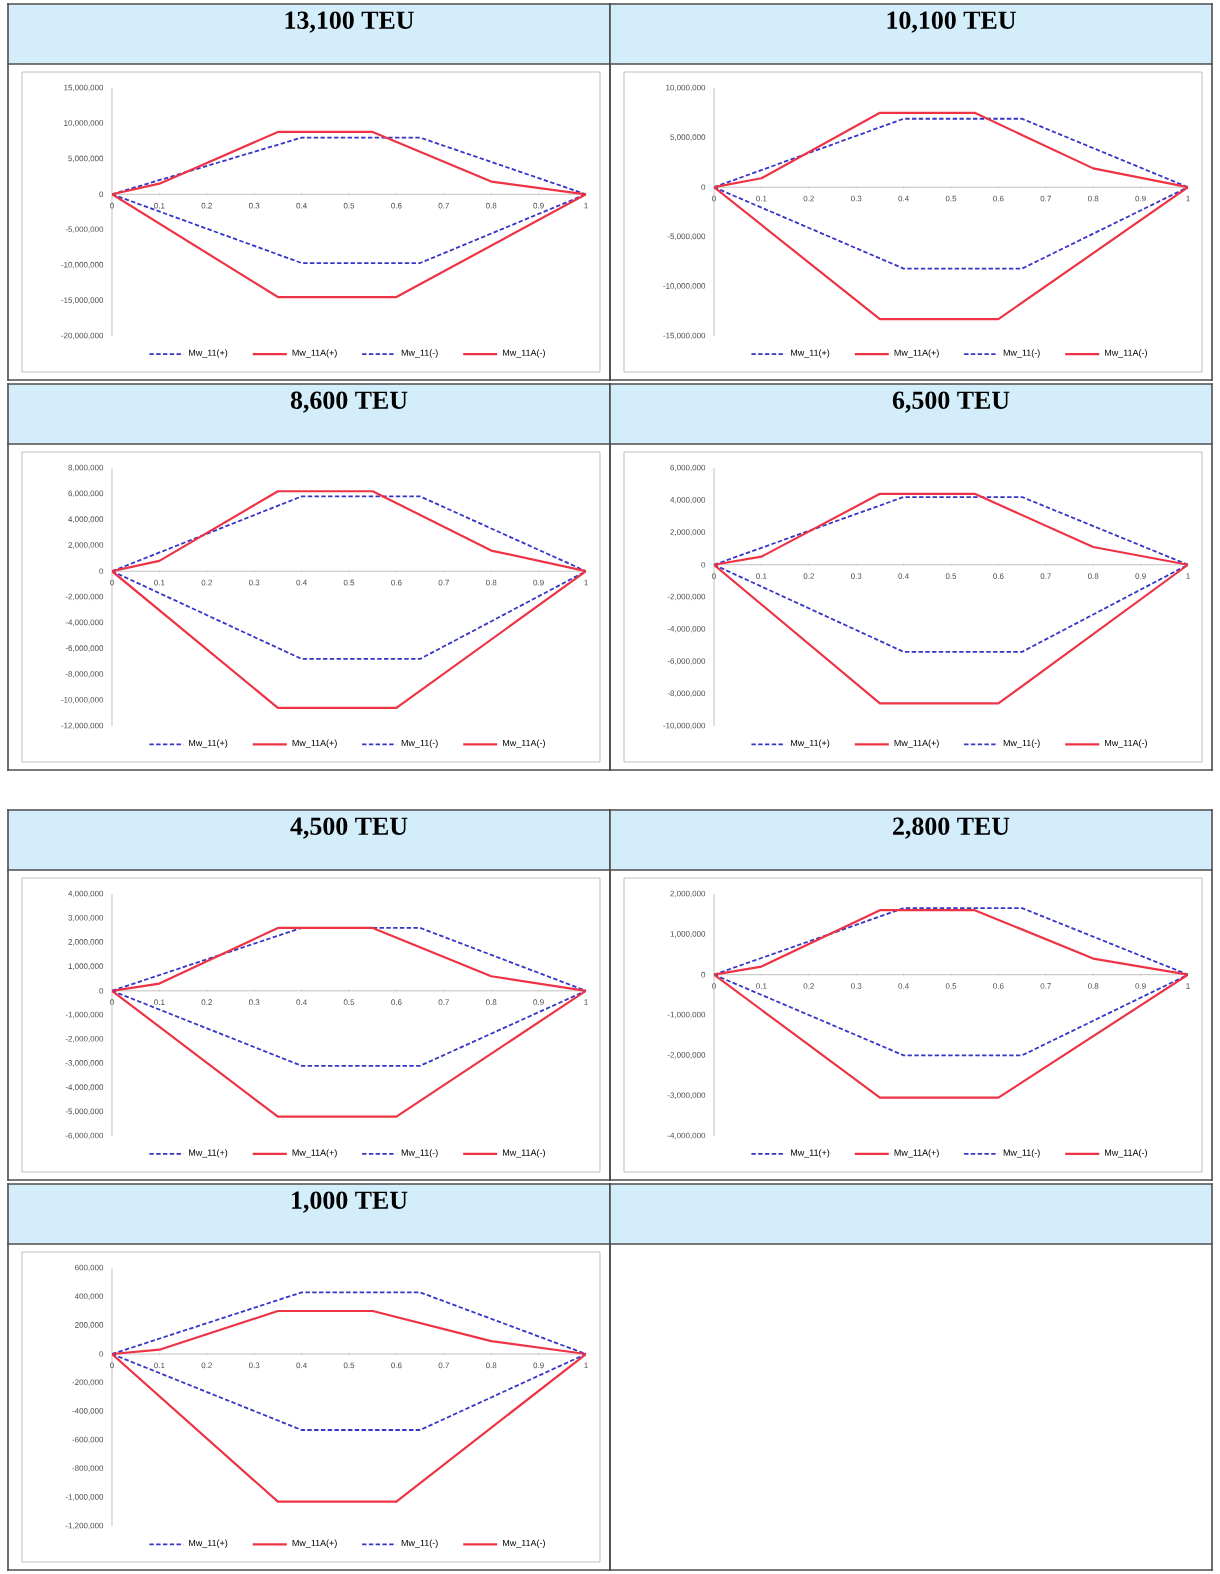 Image resolution: width=1220 pixels, height=1574 pixels. I want to click on chart-title: 13,100 TEU, so click(349, 22).